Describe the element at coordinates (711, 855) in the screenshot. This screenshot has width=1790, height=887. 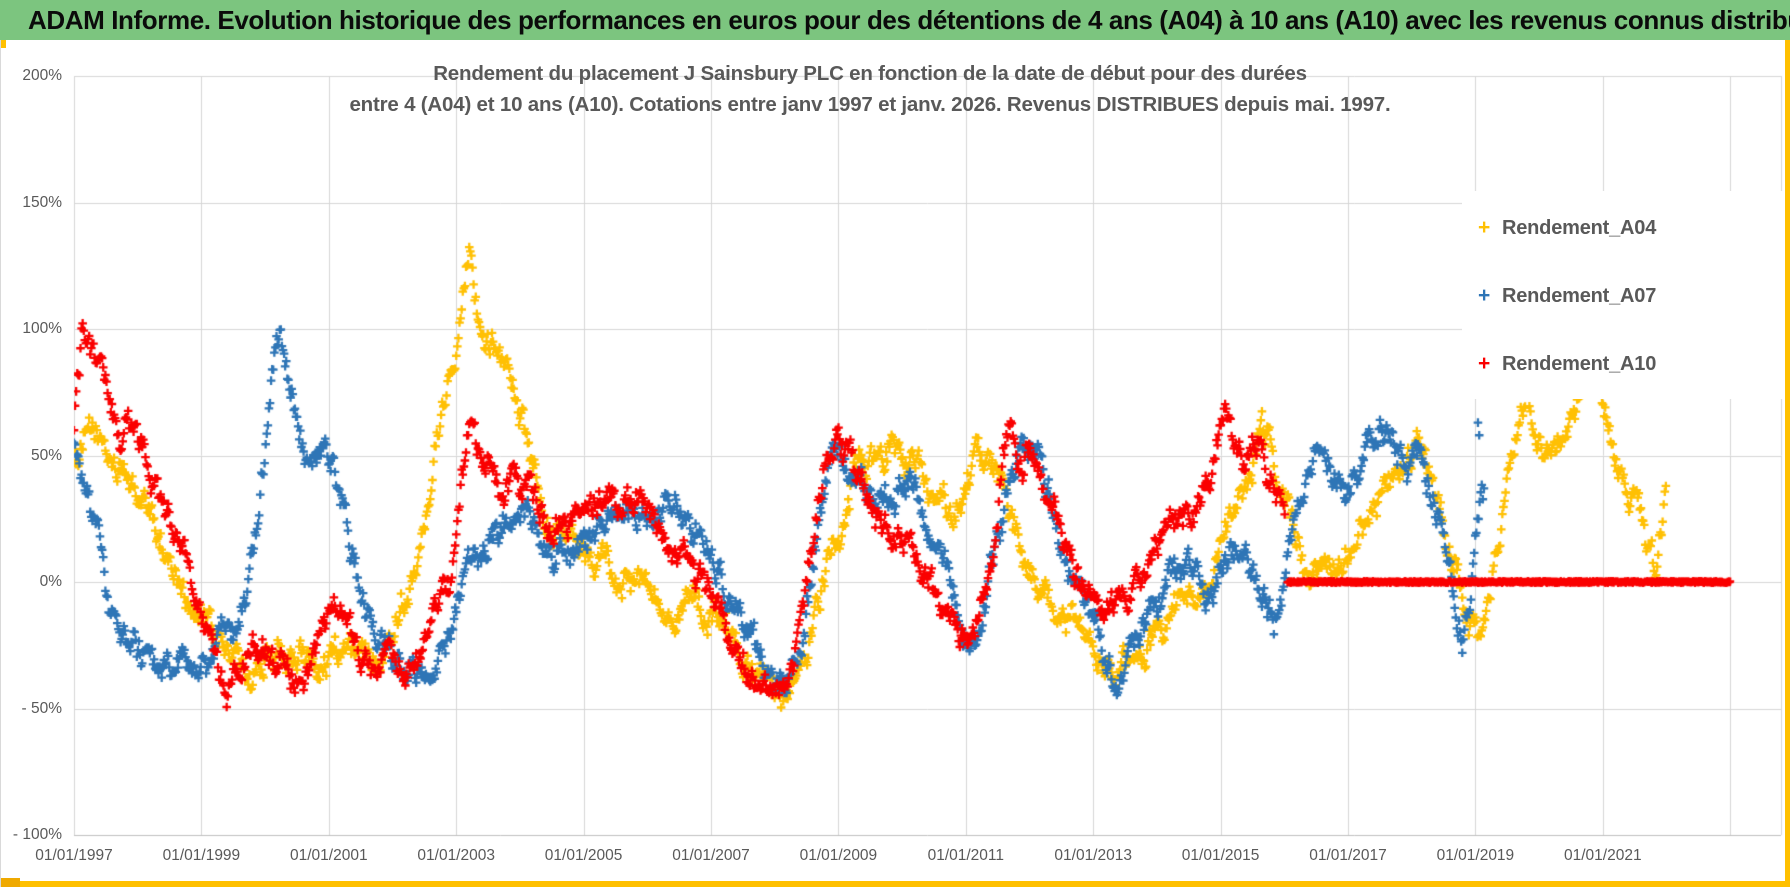
I see `x-axis-tick-label: 01/01/2007` at that location.